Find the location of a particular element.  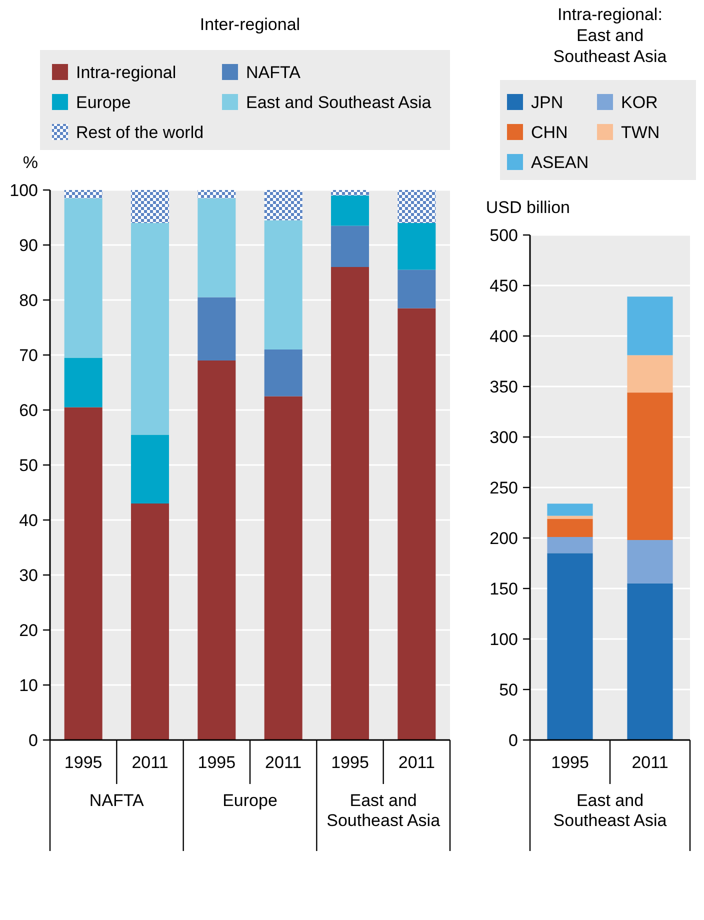

text: Europe is located at coordinates (250, 800).